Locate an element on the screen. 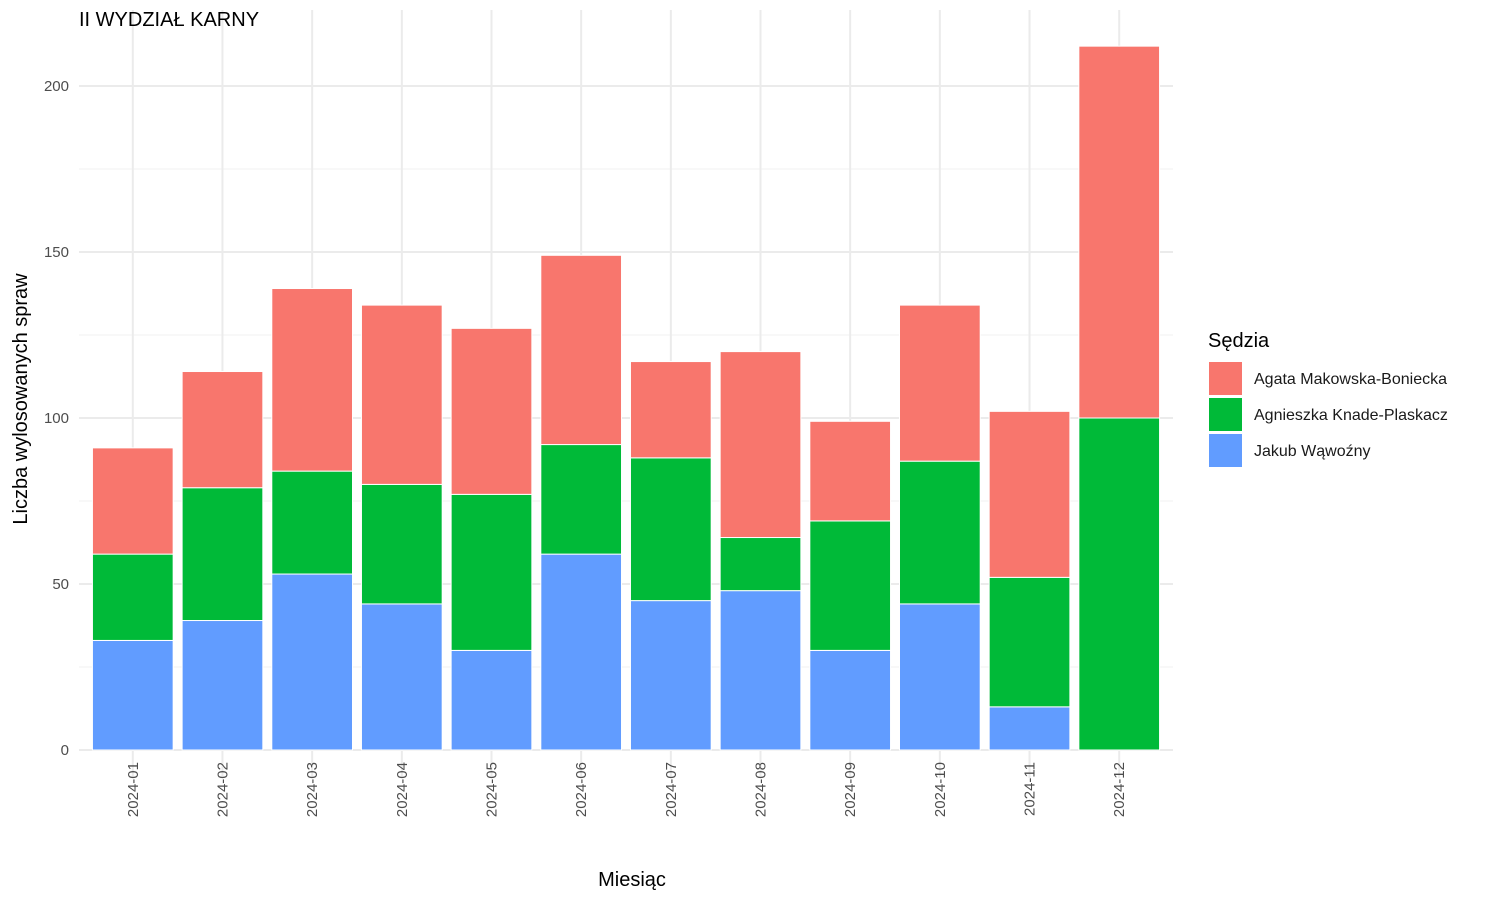 This screenshot has height=900, width=1500. y-tick-label: 200 is located at coordinates (56, 86).